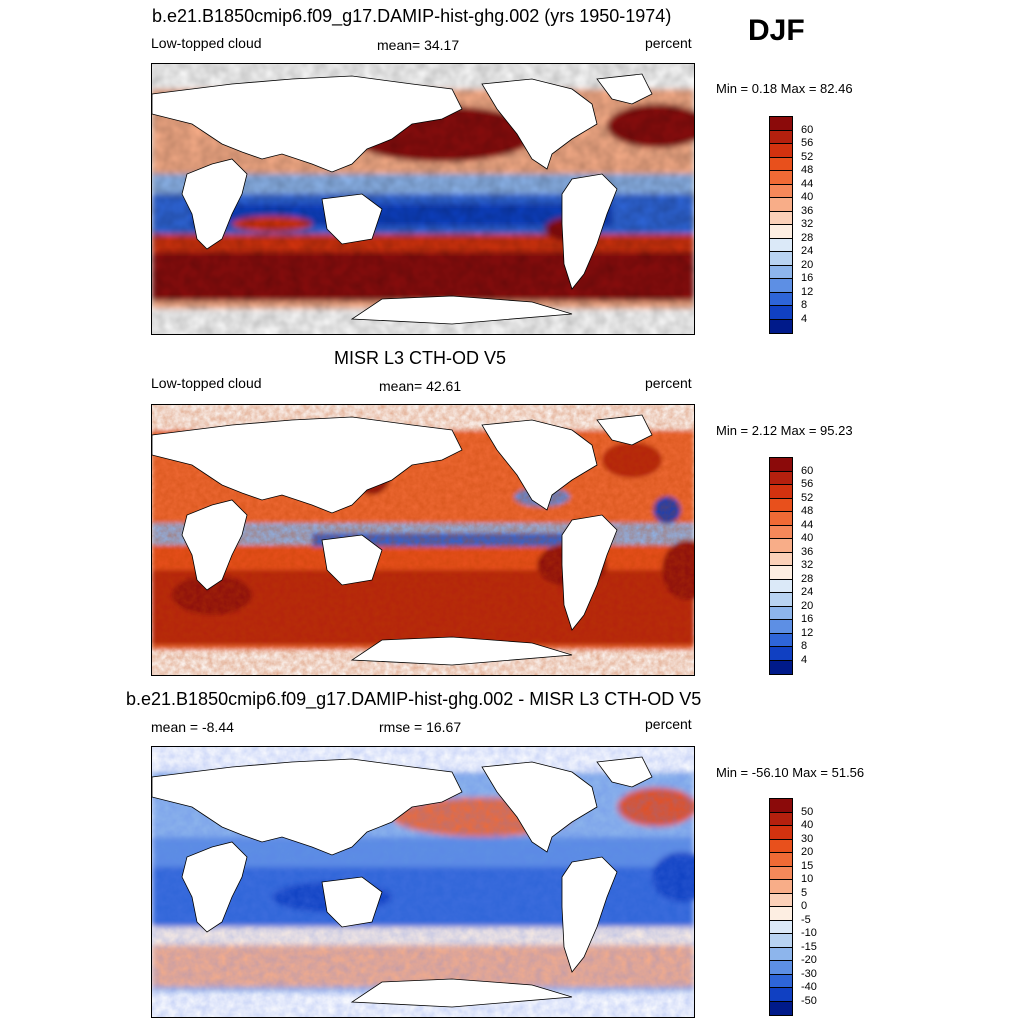 The height and width of the screenshot is (1024, 1024). I want to click on panel-3-map, so click(423, 882).